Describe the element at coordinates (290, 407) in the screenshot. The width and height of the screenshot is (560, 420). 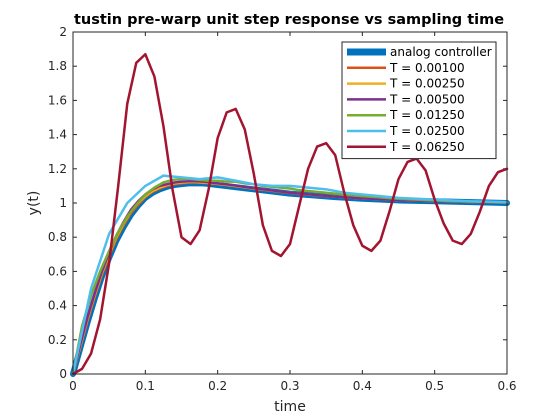
I see `x-axis-label: time` at that location.